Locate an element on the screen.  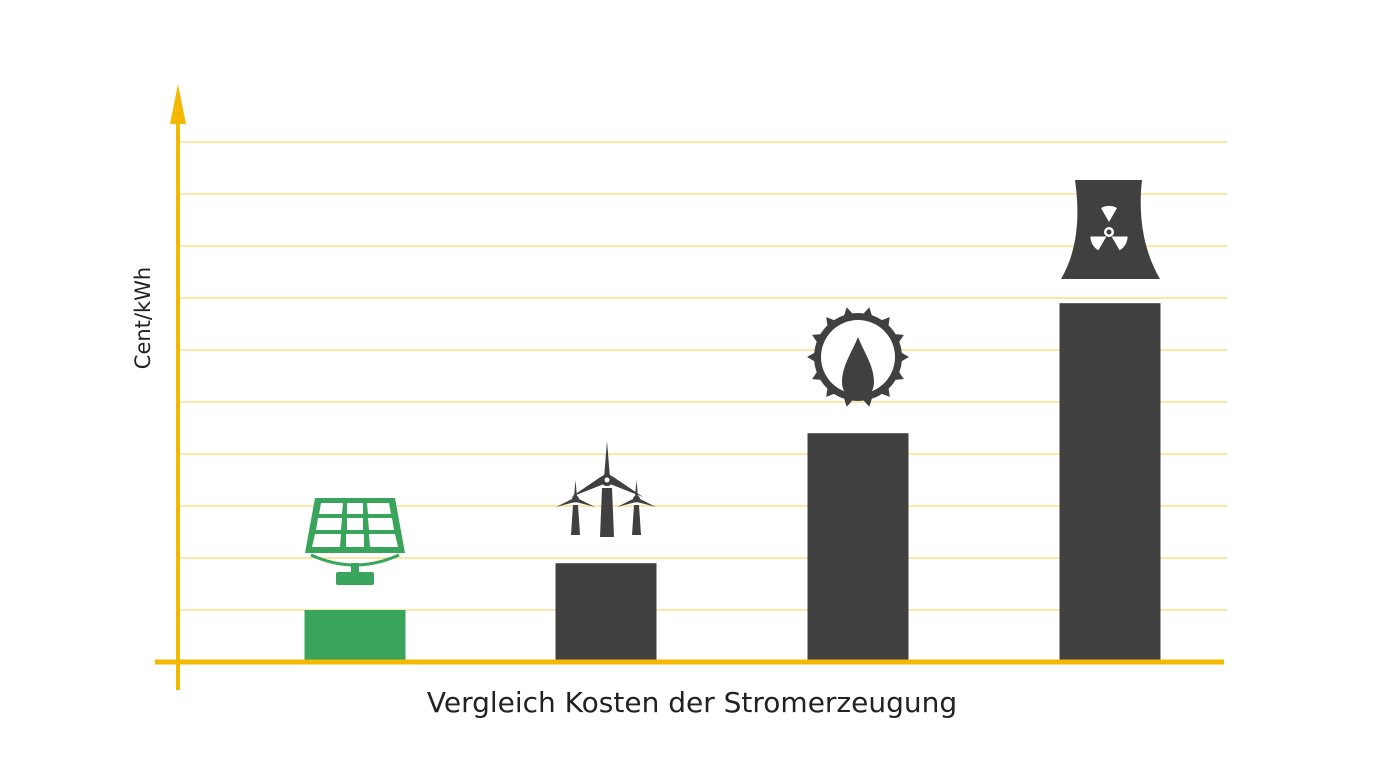
nuclear-cooling-tower-icon is located at coordinates (1110, 229).